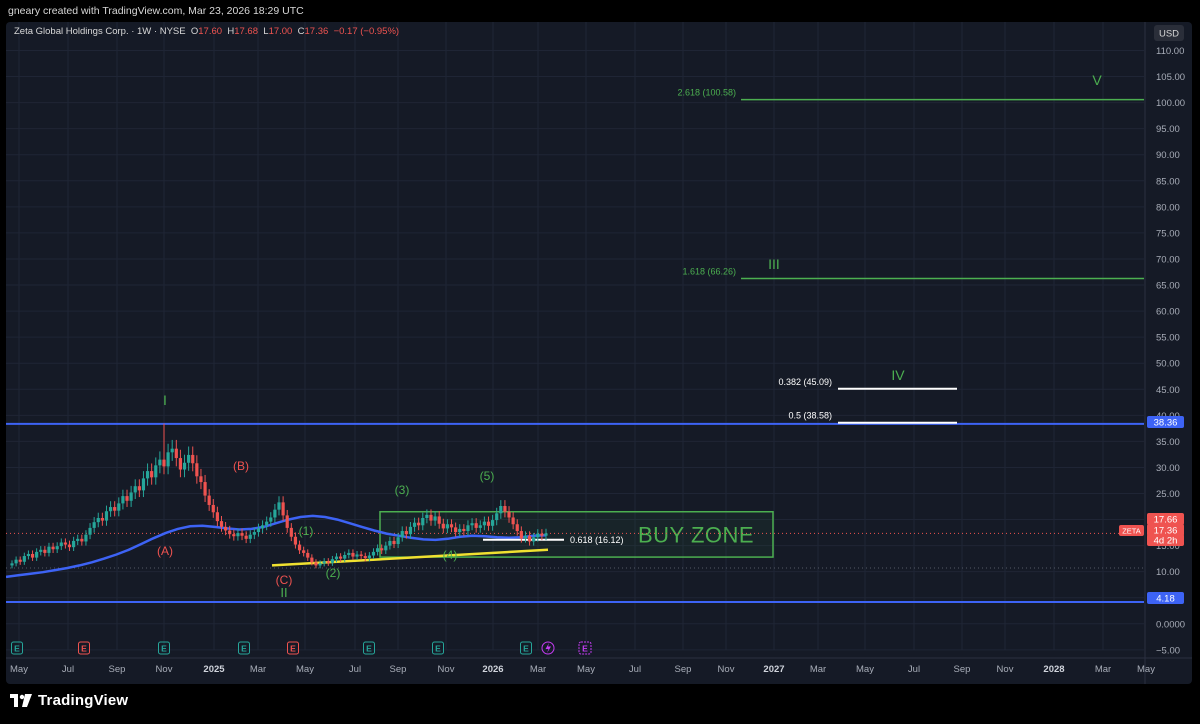 This screenshot has width=1200, height=724. Describe the element at coordinates (1168, 494) in the screenshot. I see `y-tick-label: 25.00` at that location.